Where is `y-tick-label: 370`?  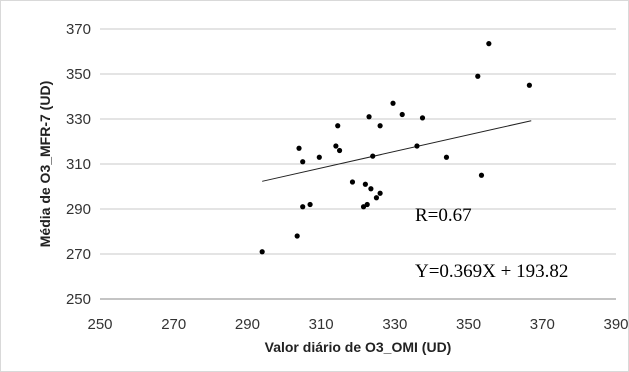 y-tick-label: 370 is located at coordinates (78, 29).